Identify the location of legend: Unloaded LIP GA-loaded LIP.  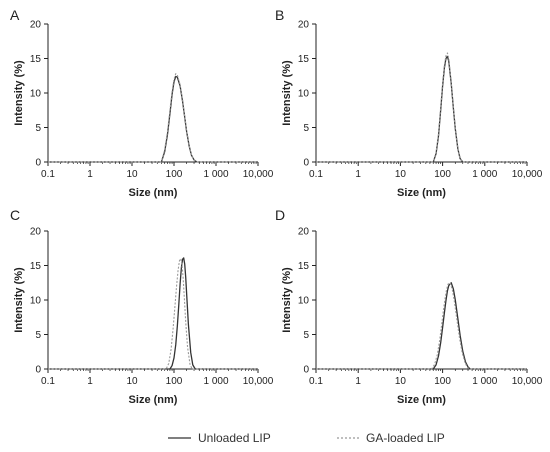
(306, 438).